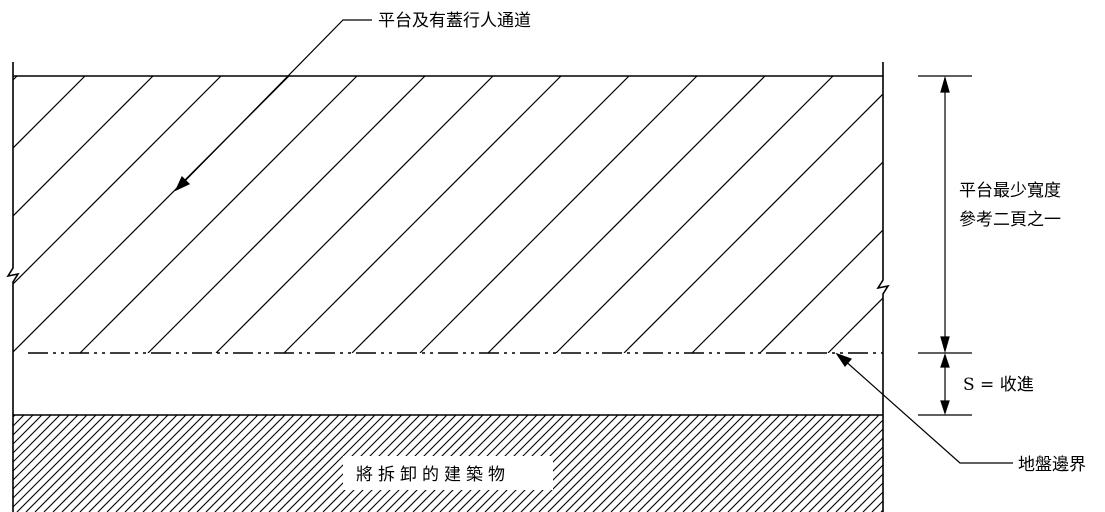  What do you see at coordinates (13, 287) in the screenshot?
I see `left-break-line` at bounding box center [13, 287].